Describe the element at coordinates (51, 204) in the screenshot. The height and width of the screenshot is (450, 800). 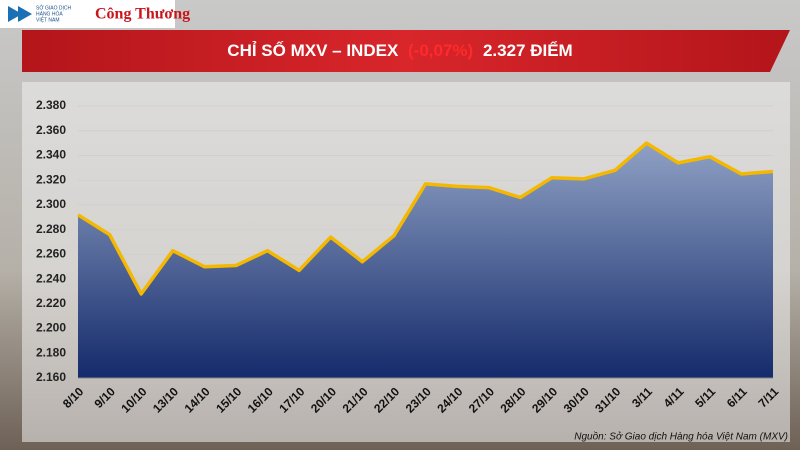
I see `y-tick-label: 2.300` at that location.